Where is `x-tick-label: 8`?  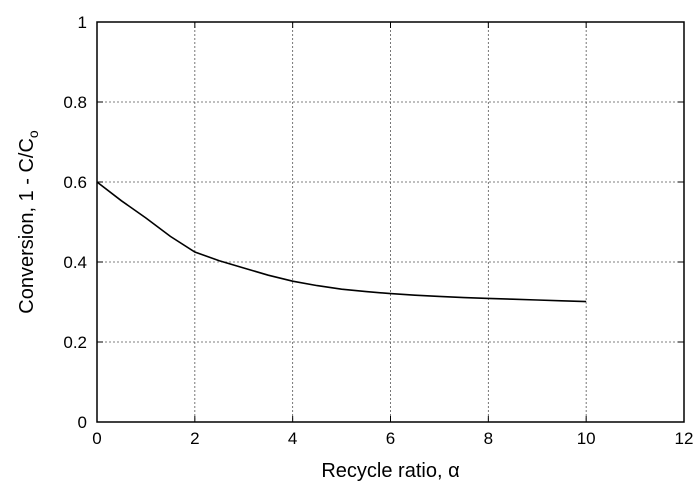 x-tick-label: 8 is located at coordinates (488, 438).